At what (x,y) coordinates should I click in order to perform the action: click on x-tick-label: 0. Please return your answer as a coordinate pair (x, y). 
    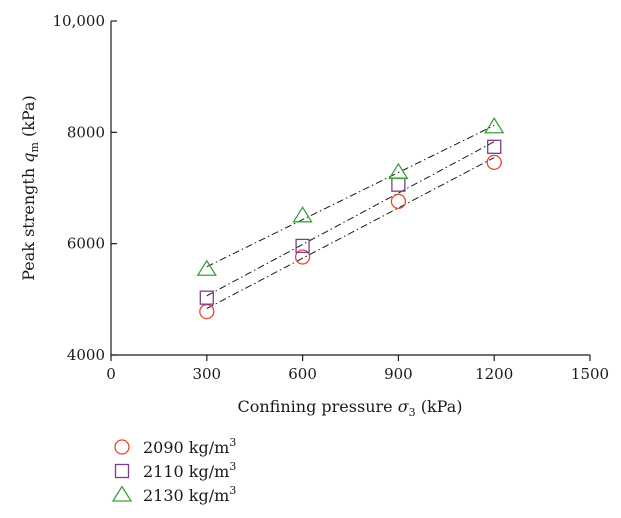
    Looking at the image, I should click on (111, 374).